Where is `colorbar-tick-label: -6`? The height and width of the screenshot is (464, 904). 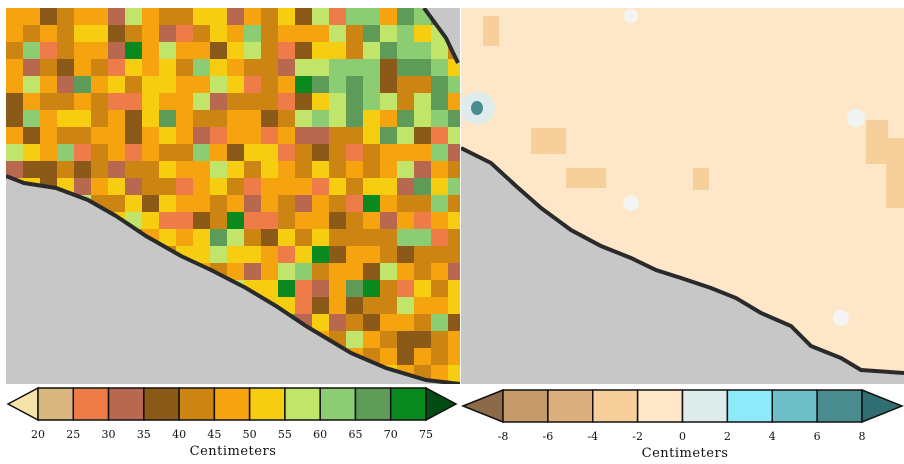 colorbar-tick-label: -6 is located at coordinates (548, 436).